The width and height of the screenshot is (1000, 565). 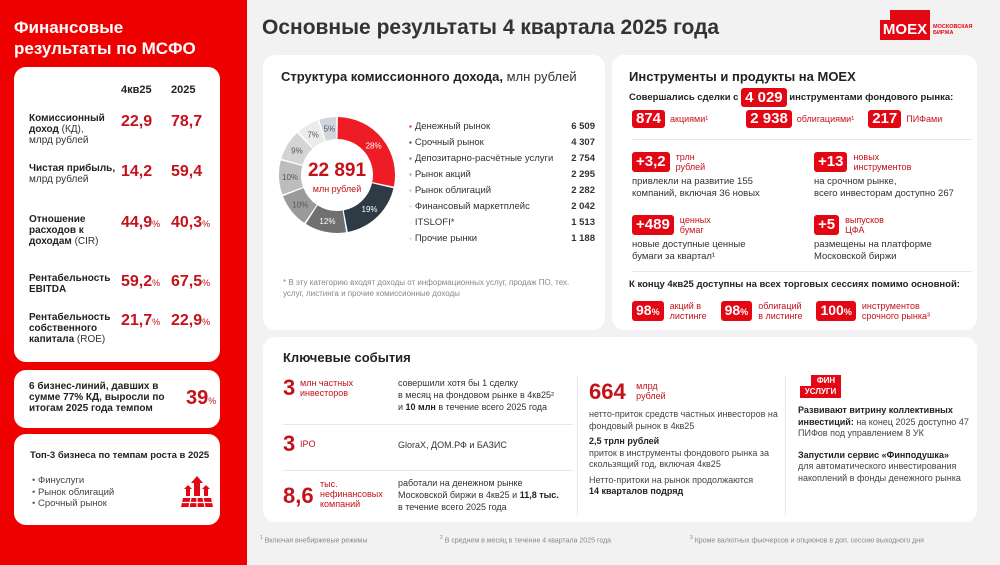 What do you see at coordinates (691, 538) in the screenshot?
I see `footnote-mark: 3` at bounding box center [691, 538].